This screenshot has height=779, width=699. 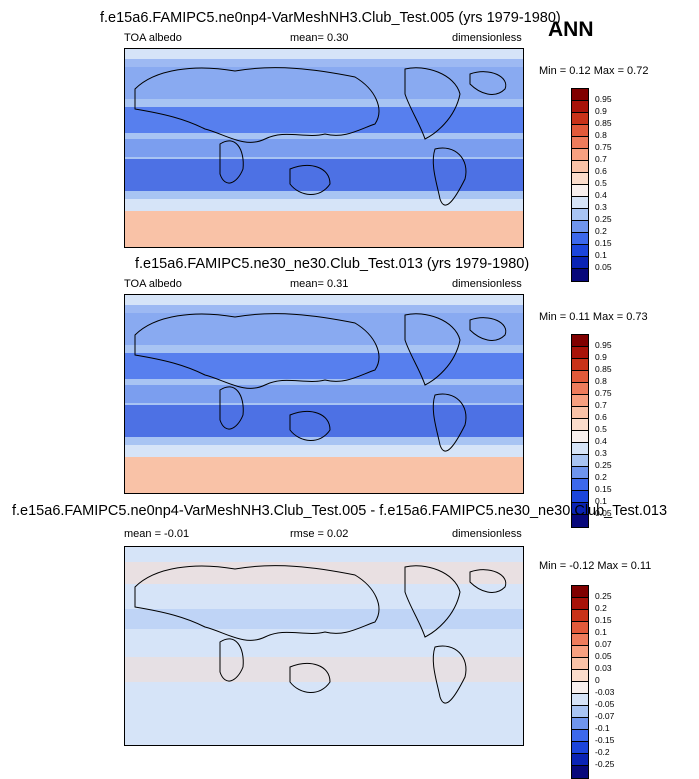 What do you see at coordinates (324, 619) in the screenshot?
I see `tropics-negative-band` at bounding box center [324, 619].